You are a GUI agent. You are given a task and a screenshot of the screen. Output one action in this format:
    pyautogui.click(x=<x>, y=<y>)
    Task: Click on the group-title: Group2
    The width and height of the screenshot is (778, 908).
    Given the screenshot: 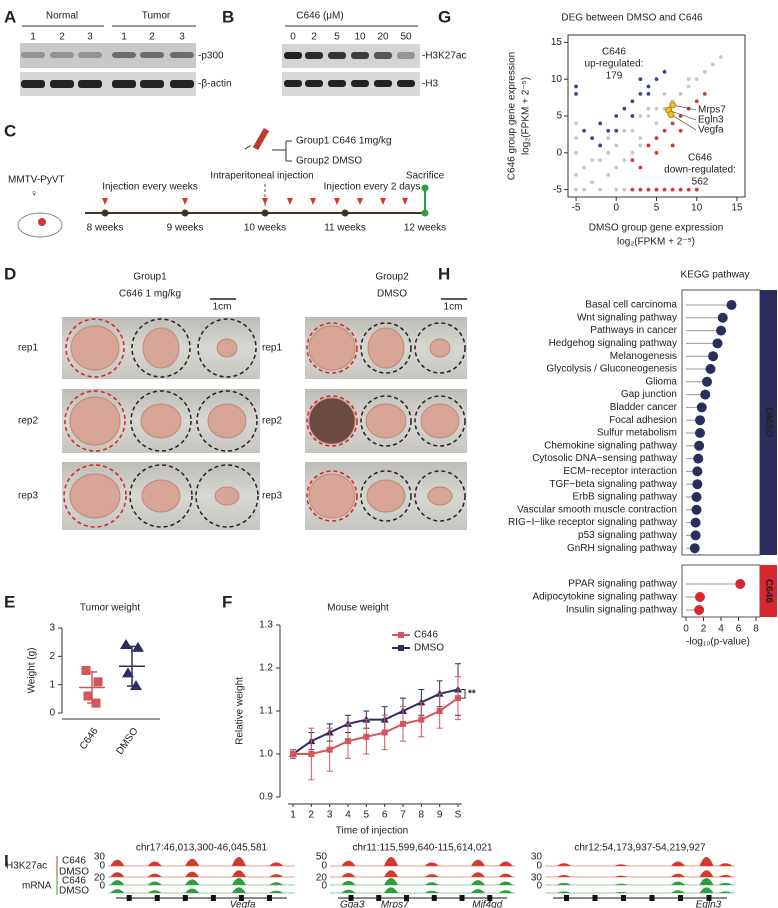 What is the action you would take?
    pyautogui.click(x=392, y=277)
    